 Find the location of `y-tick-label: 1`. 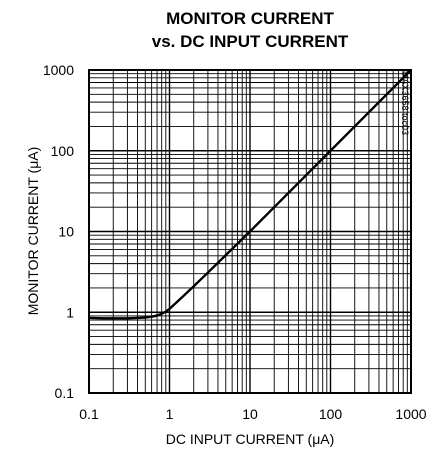

y-tick-label: 1 is located at coordinates (70, 312).